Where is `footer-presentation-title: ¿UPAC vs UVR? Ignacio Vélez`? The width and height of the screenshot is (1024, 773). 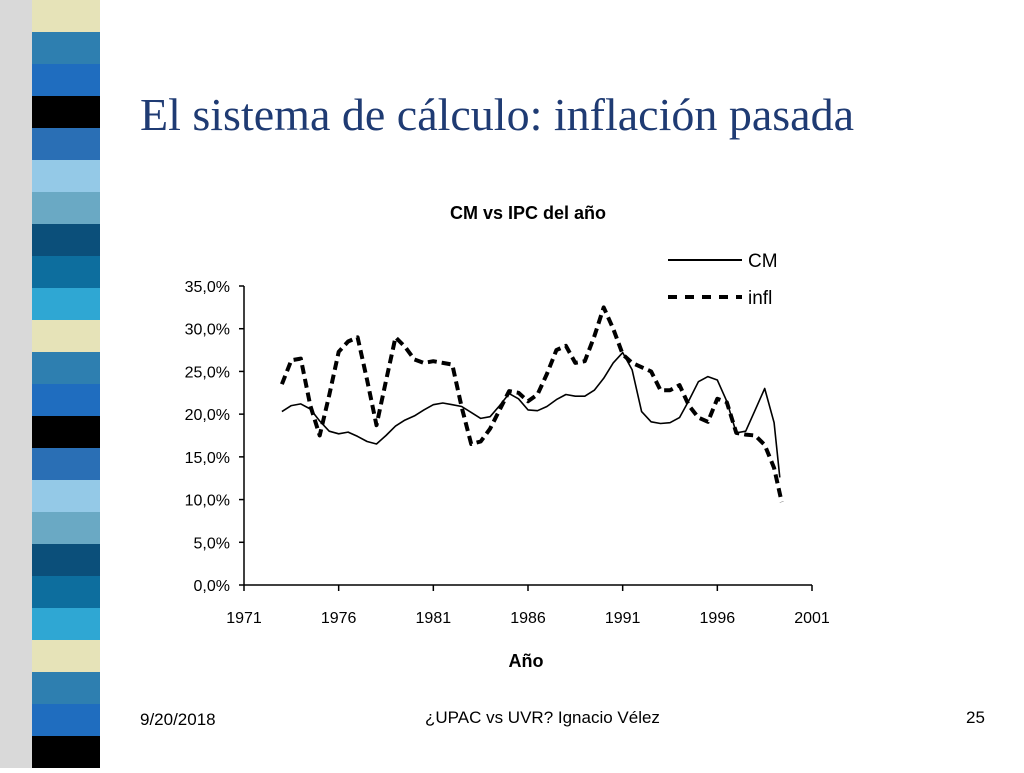 footer-presentation-title: ¿UPAC vs UVR? Ignacio Vélez is located at coordinates (542, 717).